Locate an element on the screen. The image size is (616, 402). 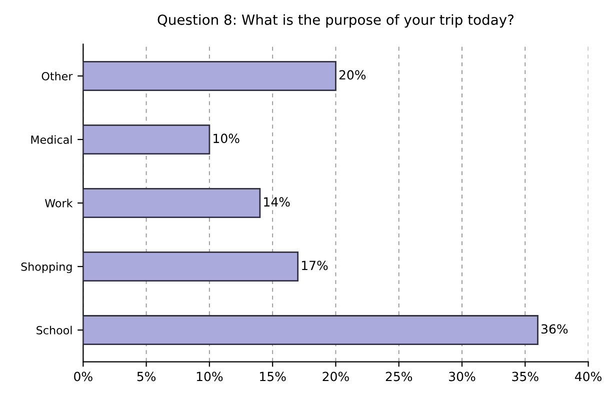
chart-title: Question 8: What is the purpose of your trip today? is located at coordinates (336, 21).